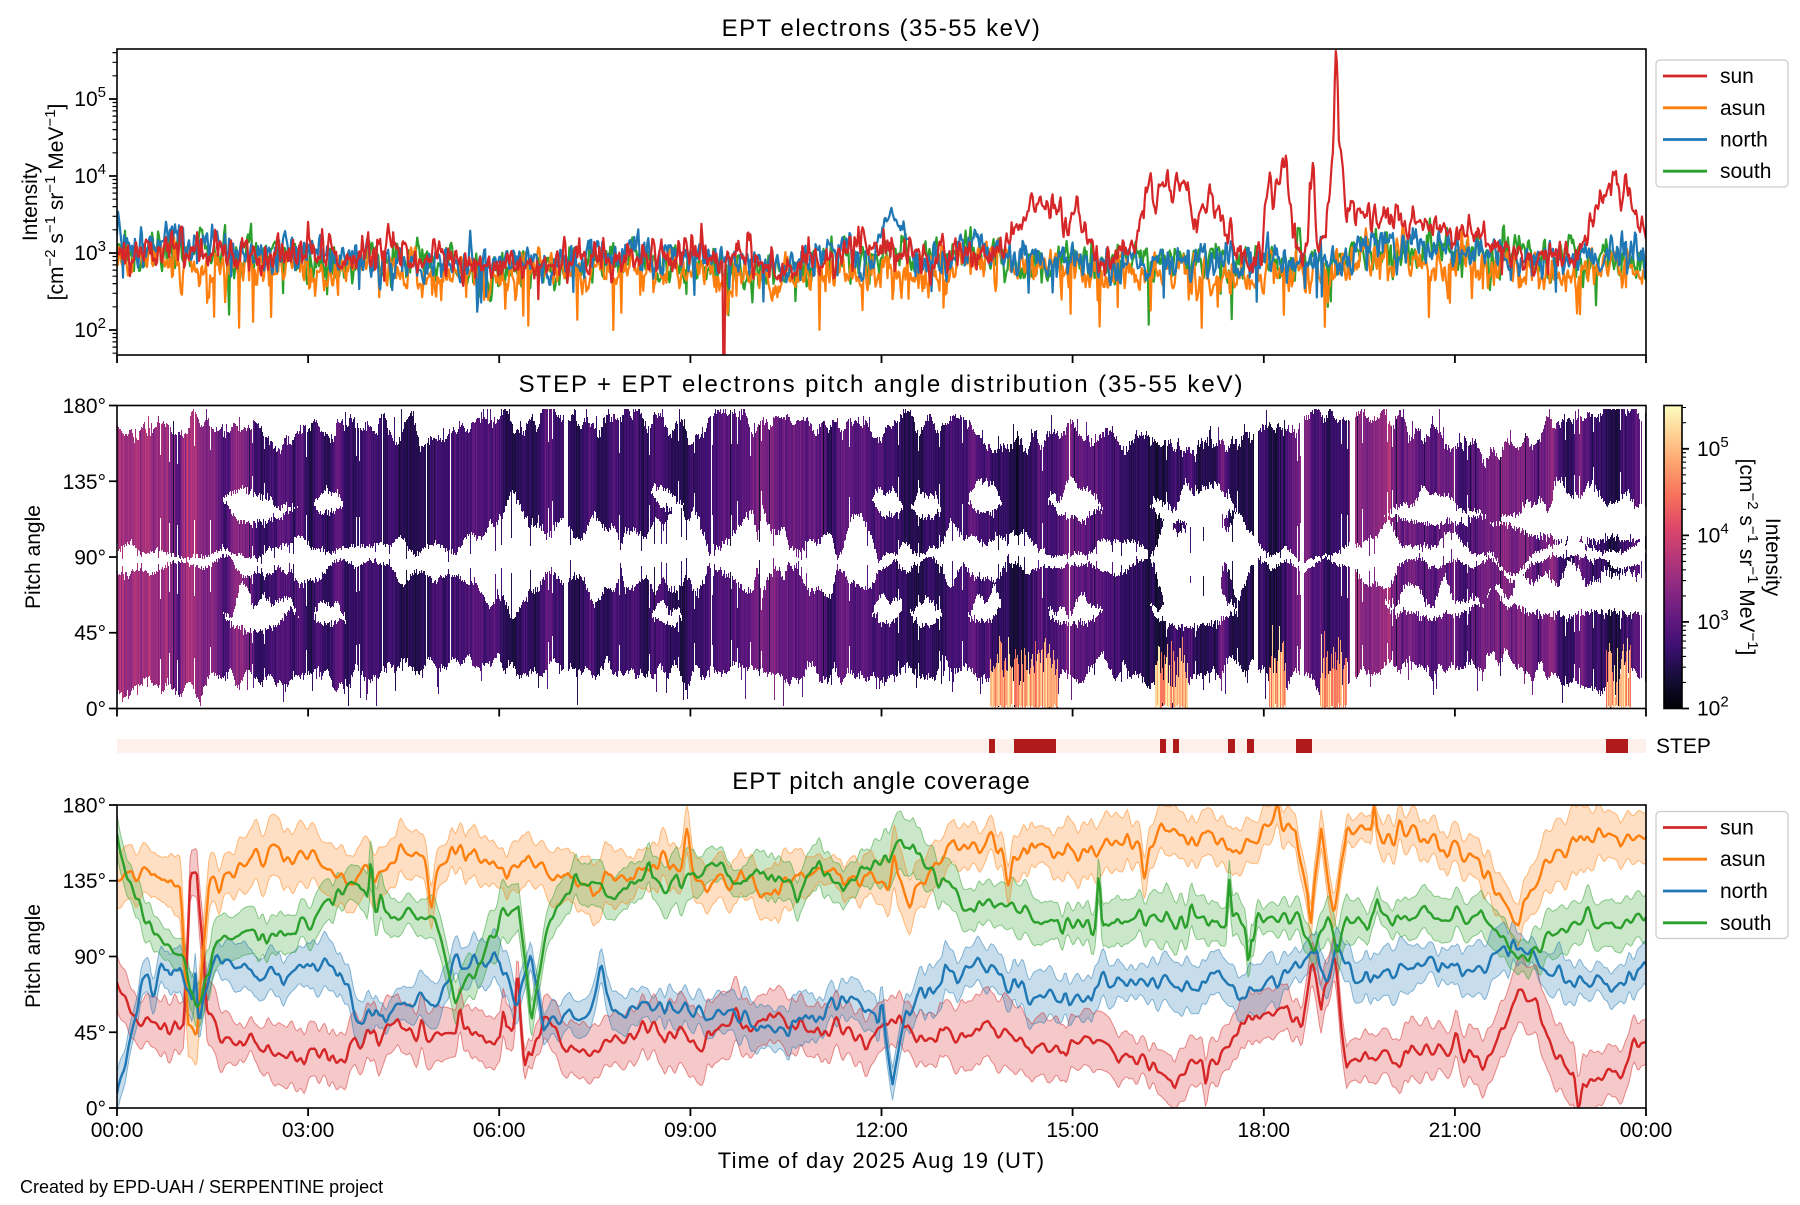 The height and width of the screenshot is (1205, 1800). Describe the element at coordinates (1264, 1130) in the screenshot. I see `svg-text: 18:00` at that location.